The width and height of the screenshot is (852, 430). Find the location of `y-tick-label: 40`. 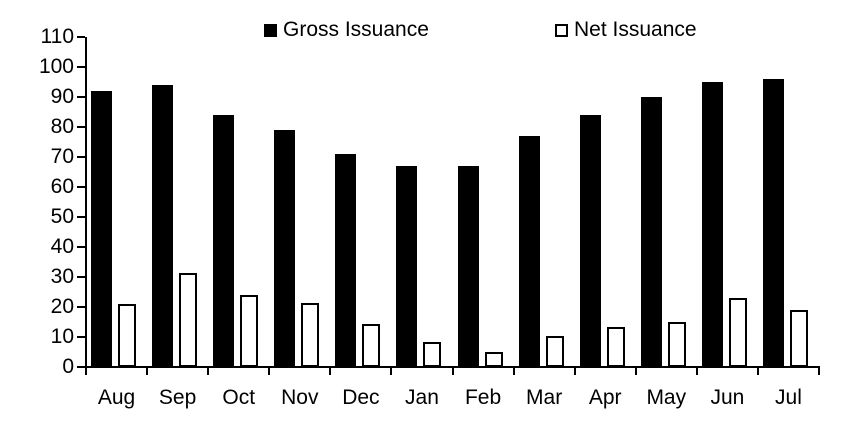

y-tick-label: 40 is located at coordinates (62, 246).